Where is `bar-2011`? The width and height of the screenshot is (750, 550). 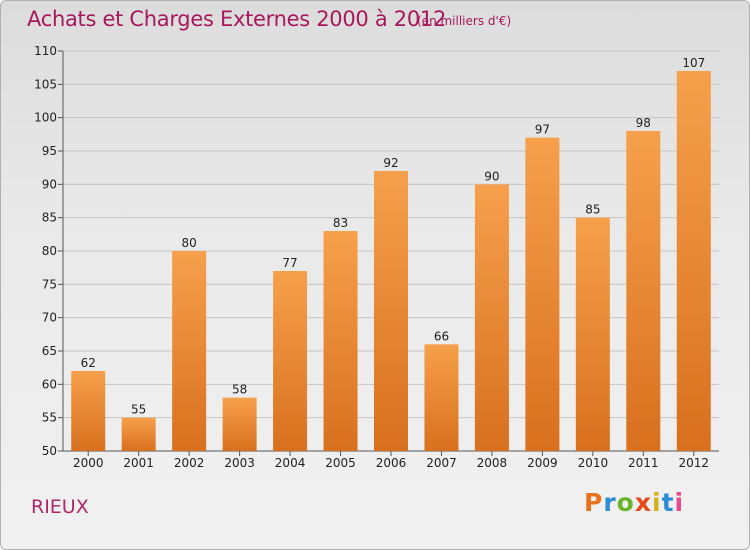
bar-2011 is located at coordinates (643, 291).